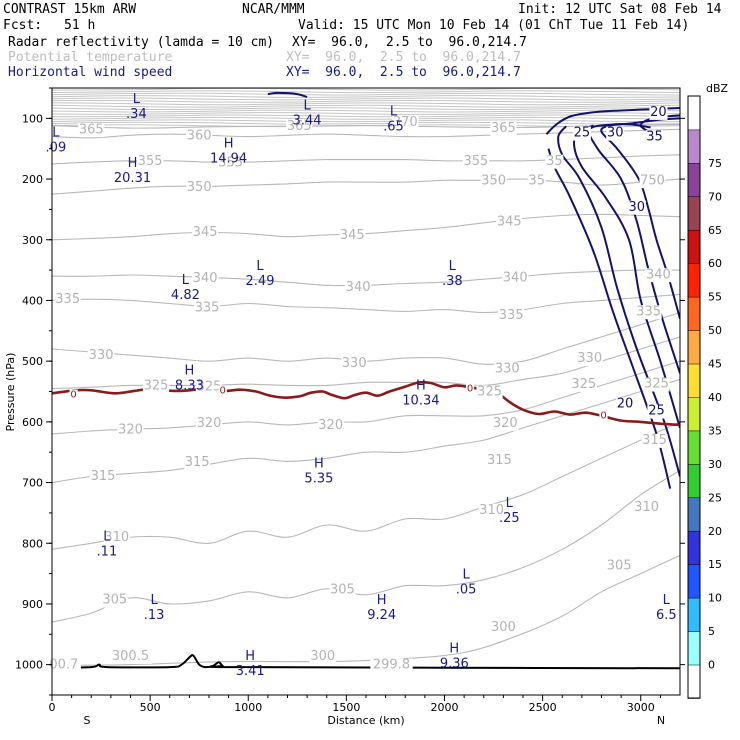 The height and width of the screenshot is (740, 740). What do you see at coordinates (32, 422) in the screenshot?
I see `y-tick-label: 600` at bounding box center [32, 422].